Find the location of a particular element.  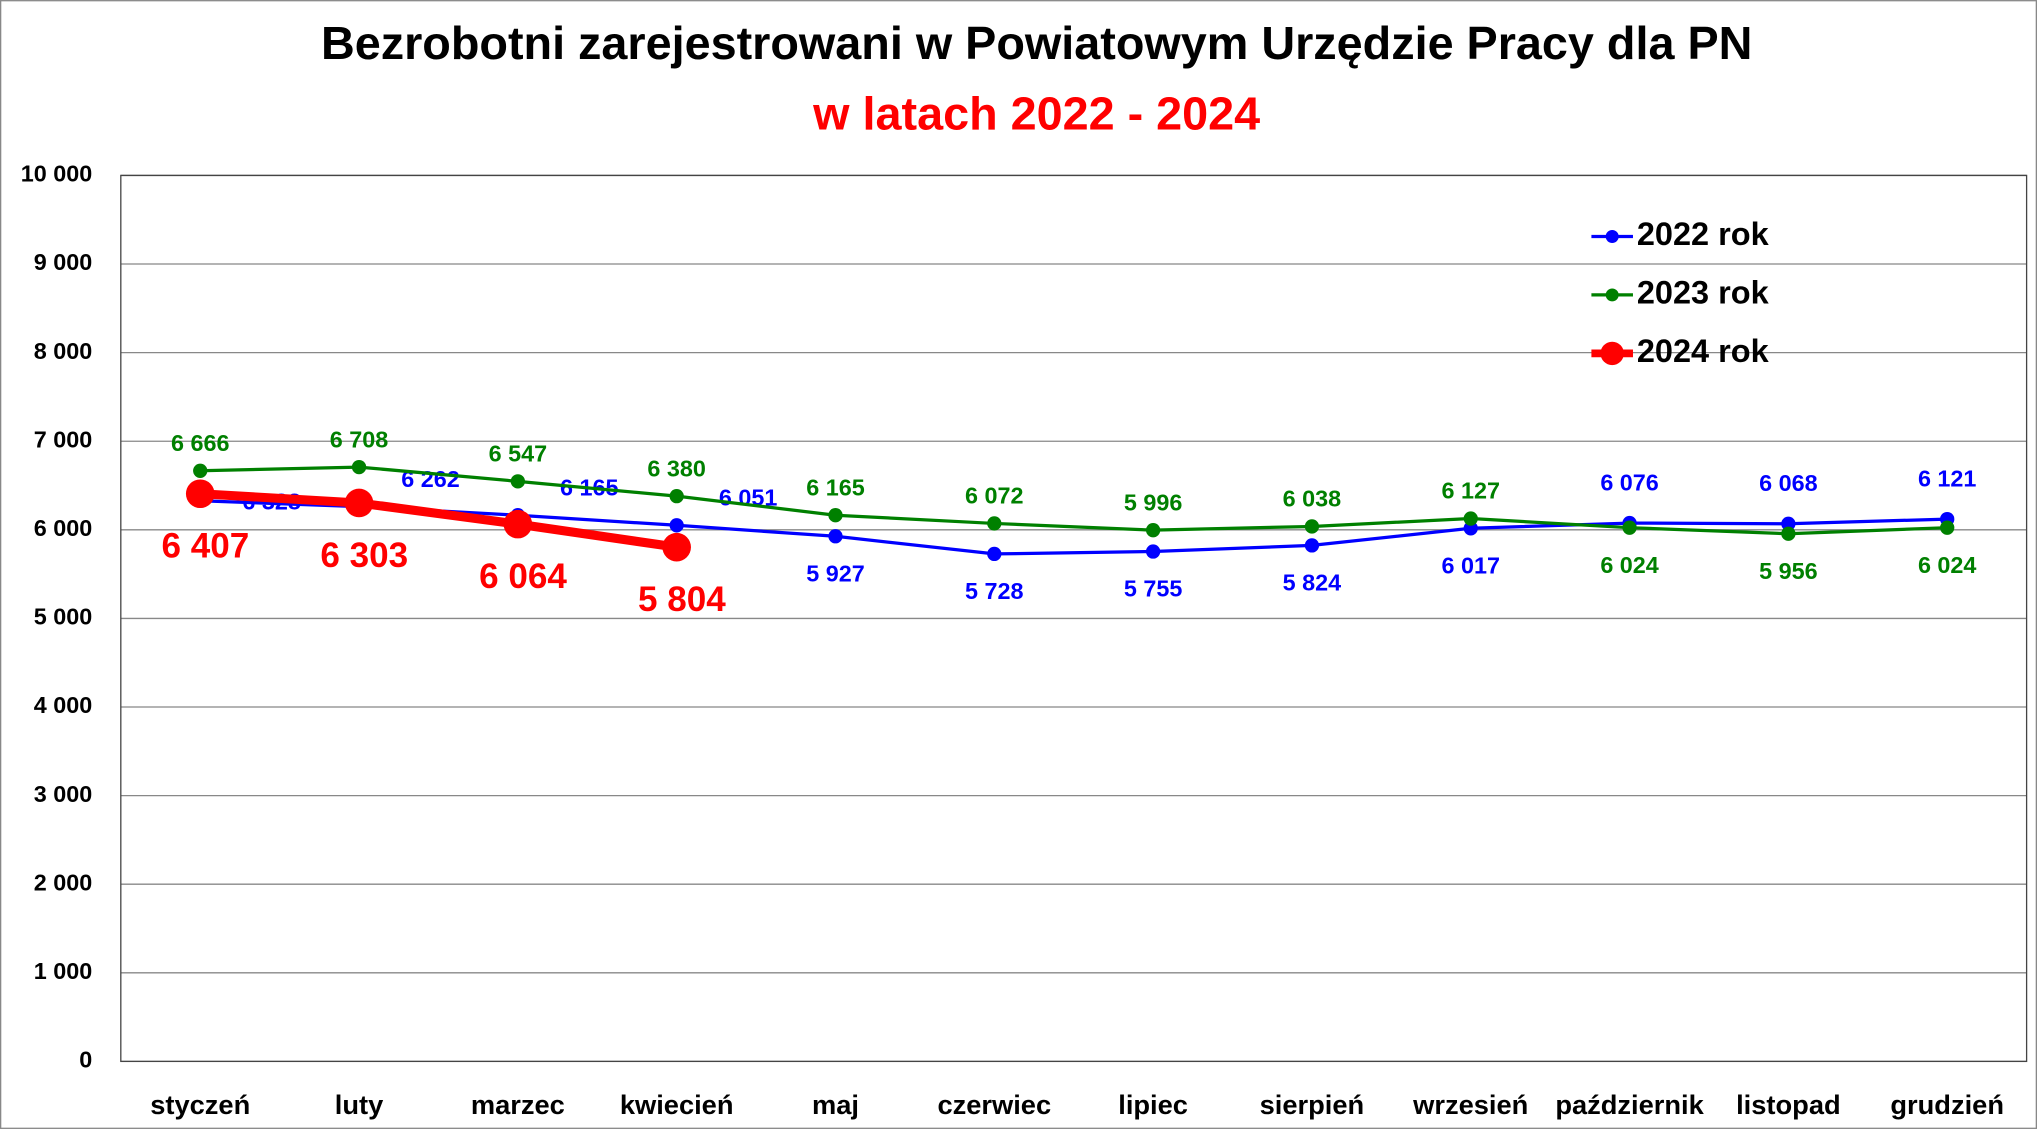

x-tick-label: październik is located at coordinates (1629, 1104).